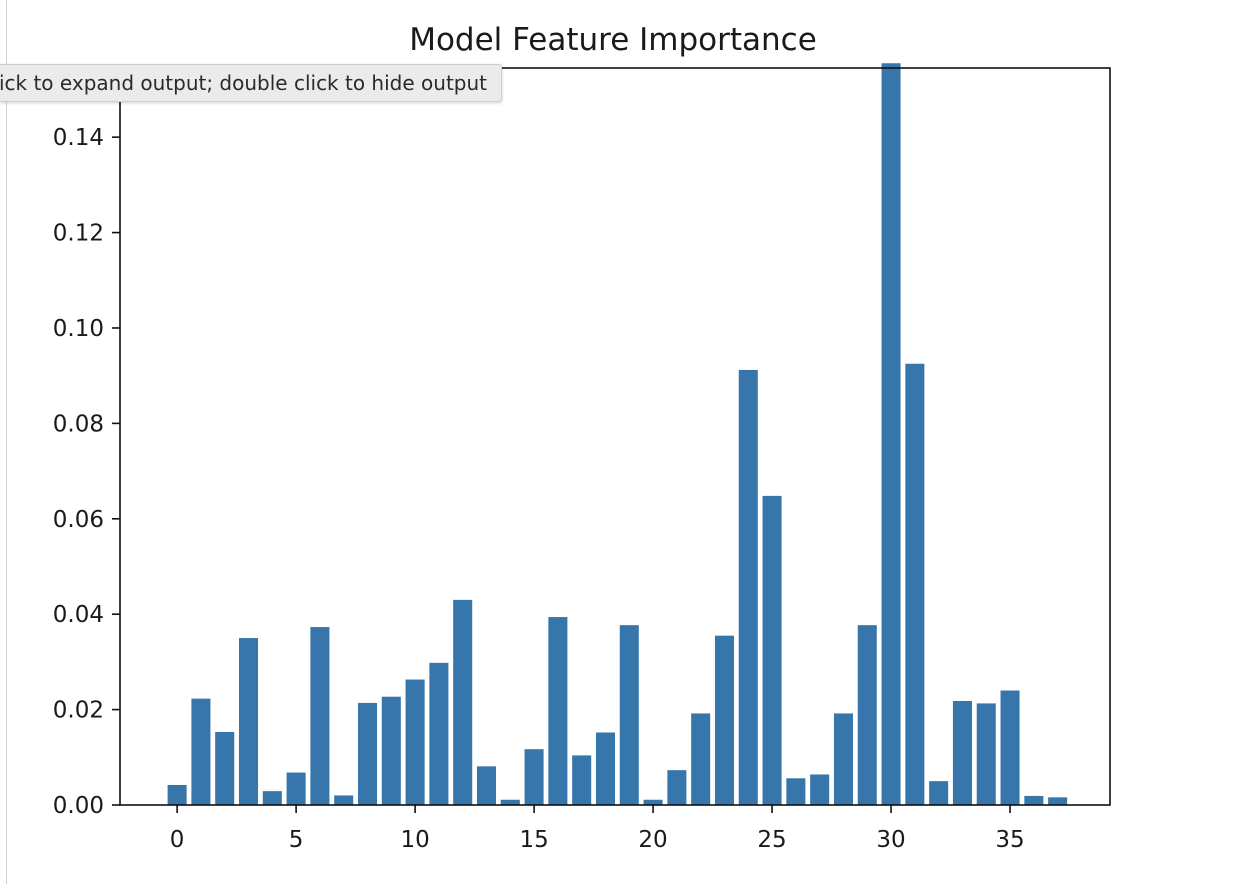  What do you see at coordinates (414, 840) in the screenshot?
I see `x-tick-label: 10` at bounding box center [414, 840].